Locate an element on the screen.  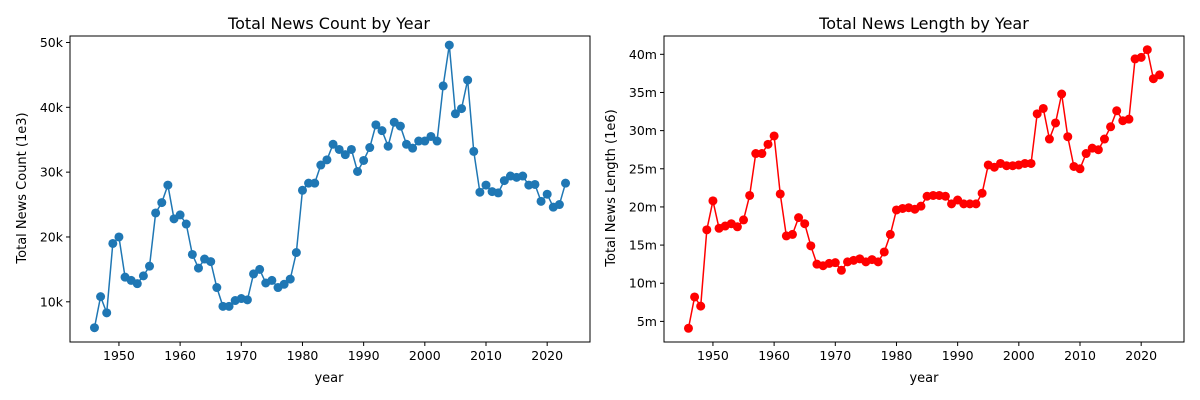
y-tick-label: 5m is located at coordinates (647, 321).